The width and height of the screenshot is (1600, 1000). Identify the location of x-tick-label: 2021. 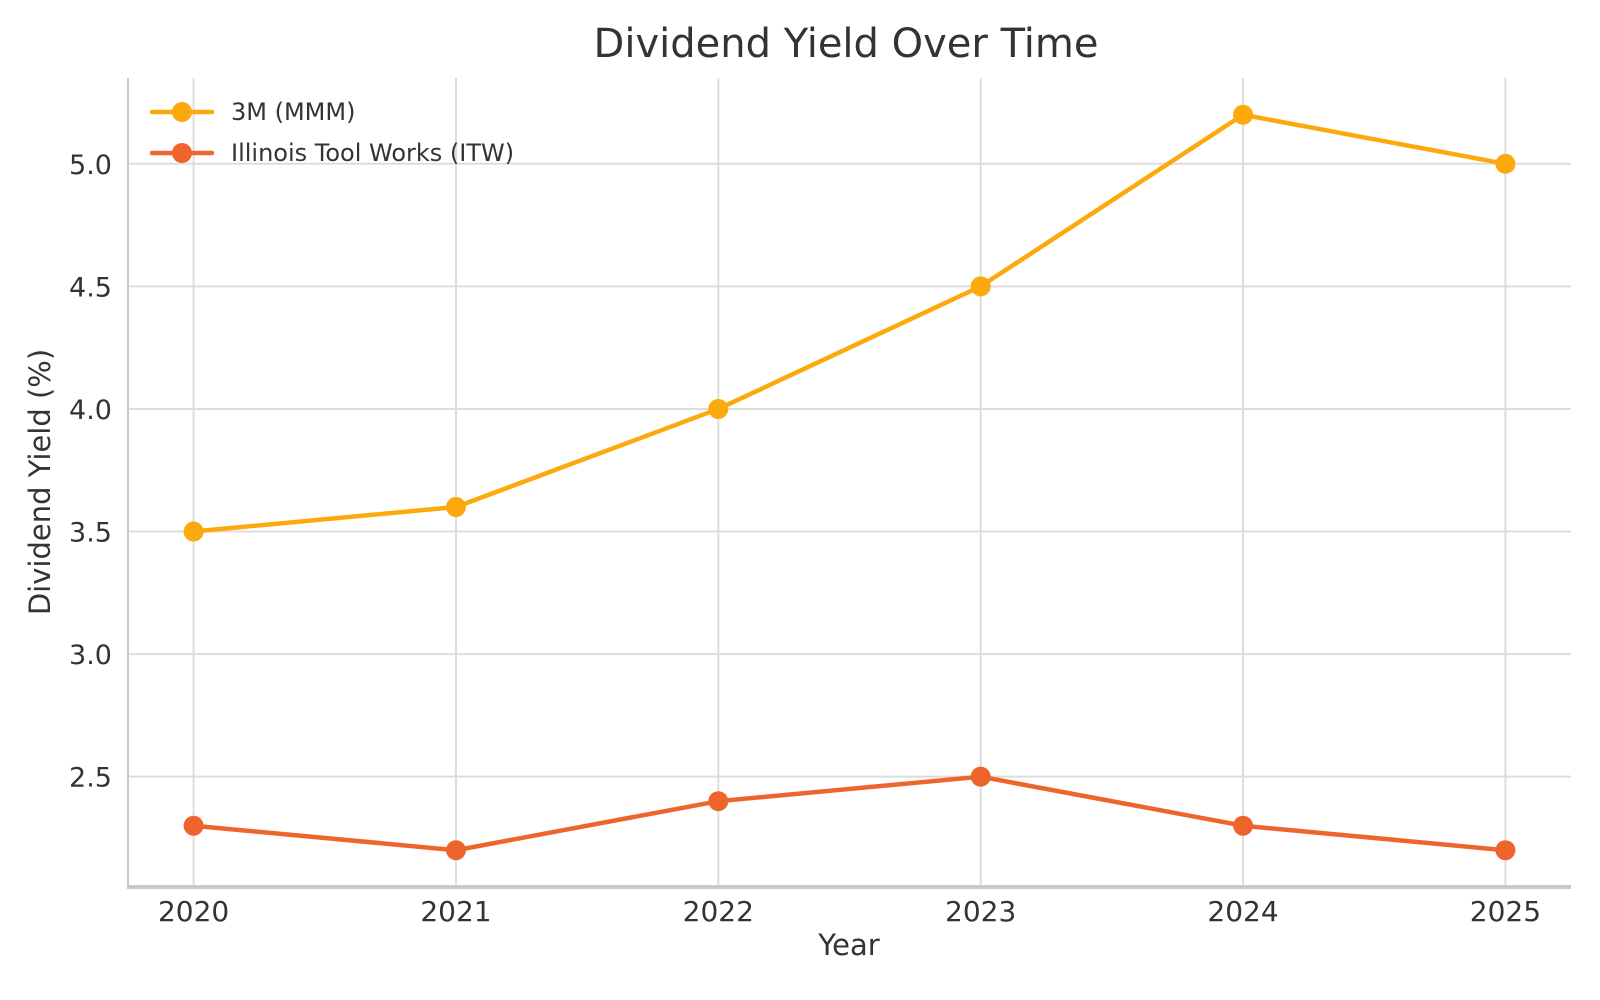
(455, 911).